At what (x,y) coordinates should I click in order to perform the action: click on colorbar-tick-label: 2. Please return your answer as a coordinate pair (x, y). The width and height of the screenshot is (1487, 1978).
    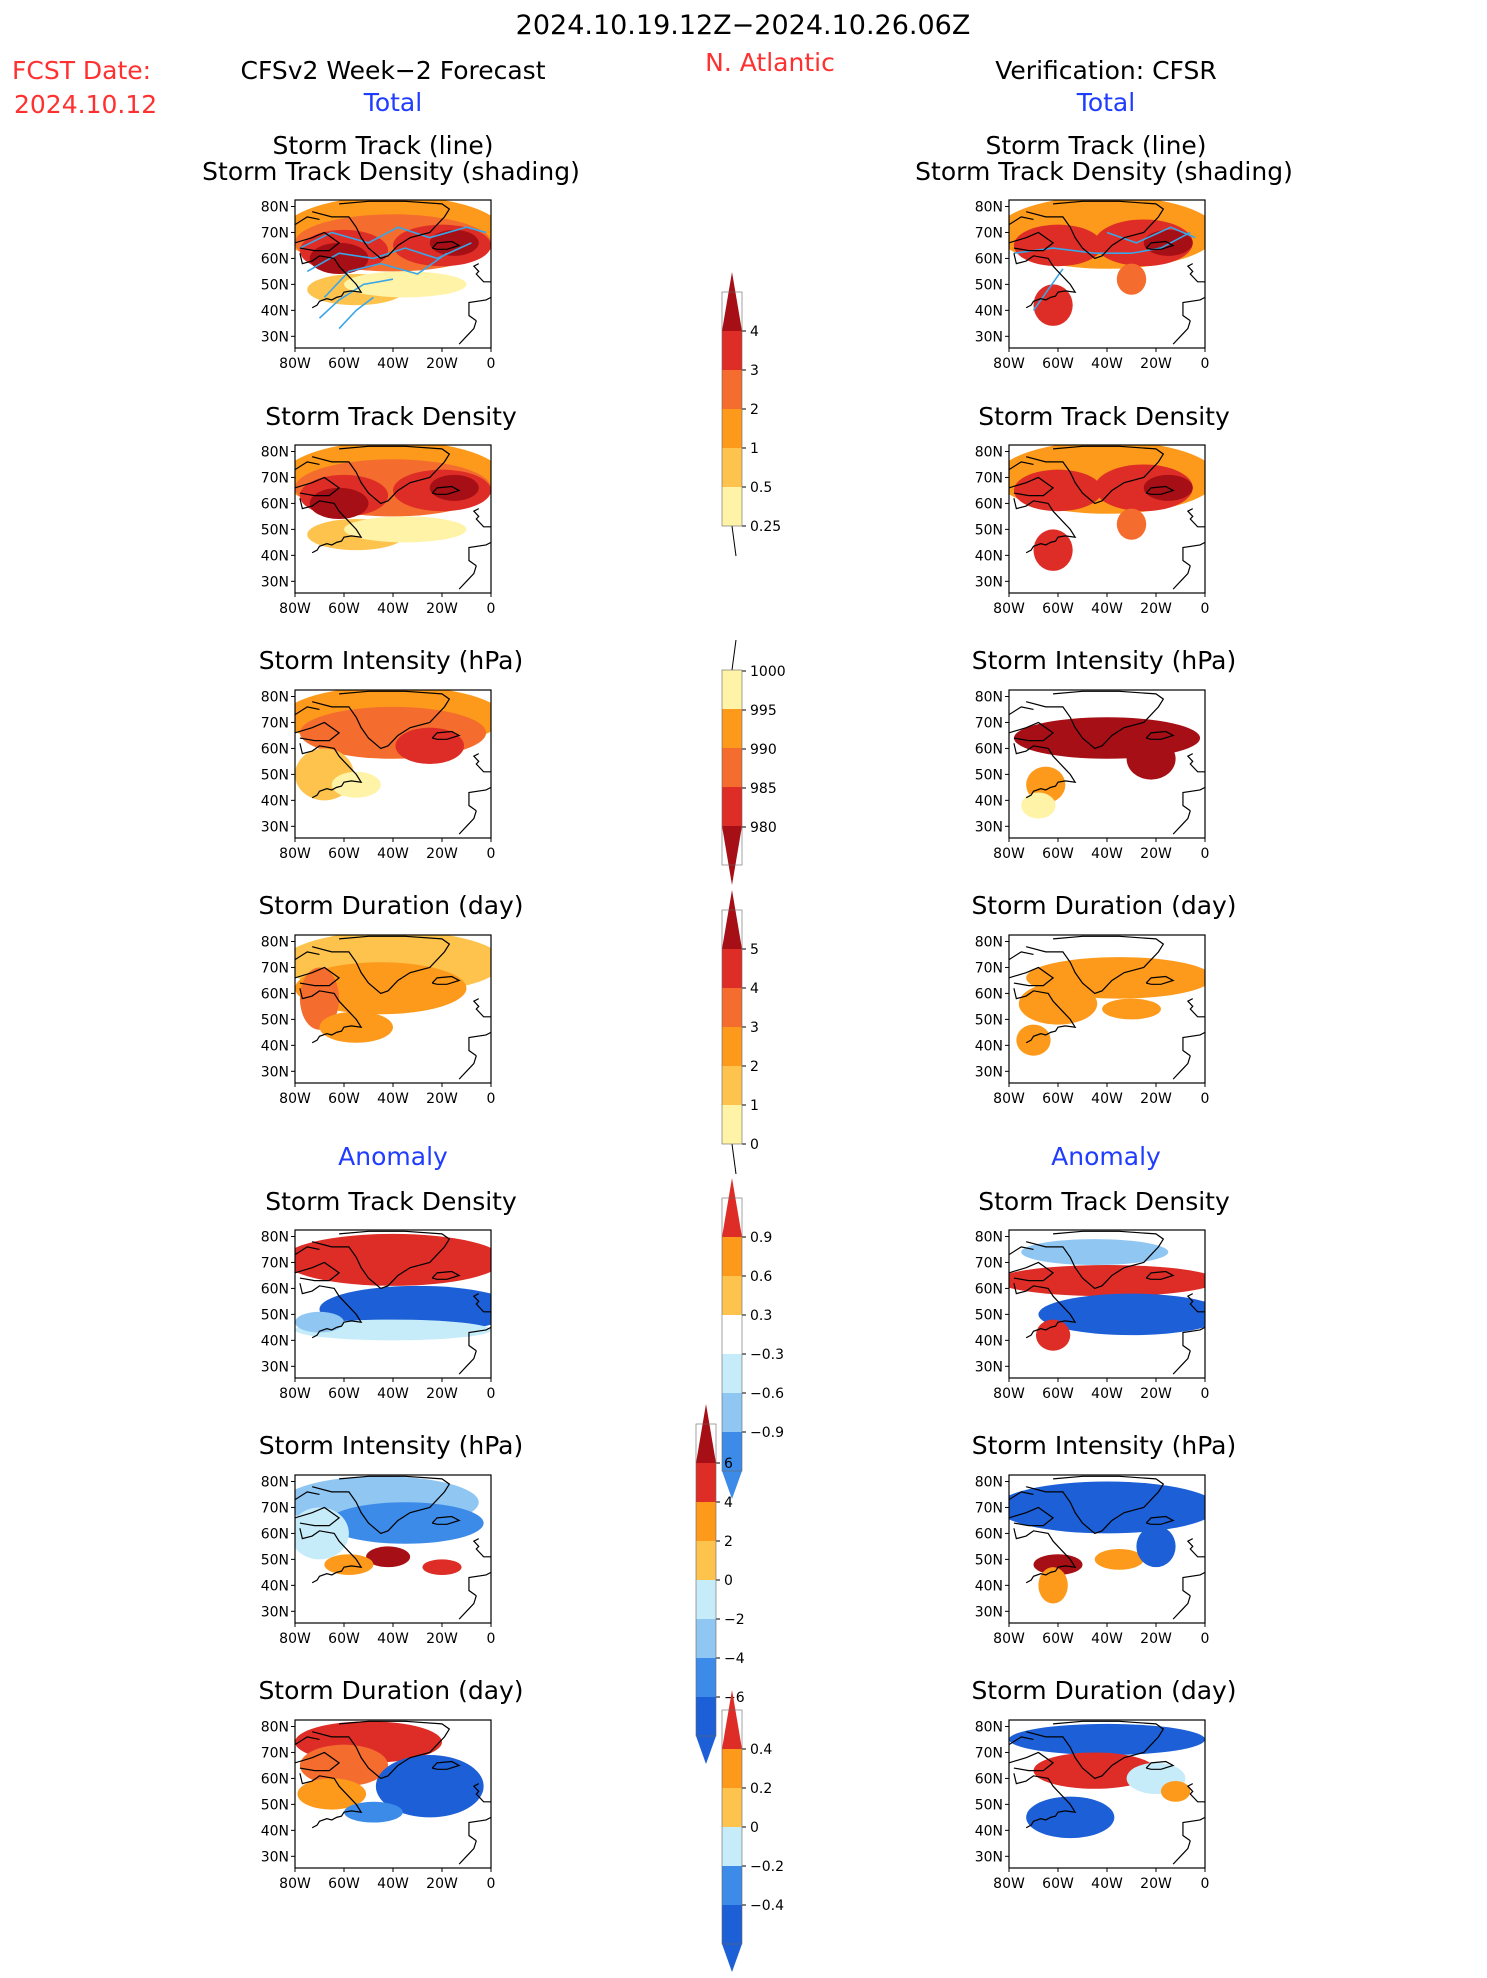
    Looking at the image, I should click on (754, 1067).